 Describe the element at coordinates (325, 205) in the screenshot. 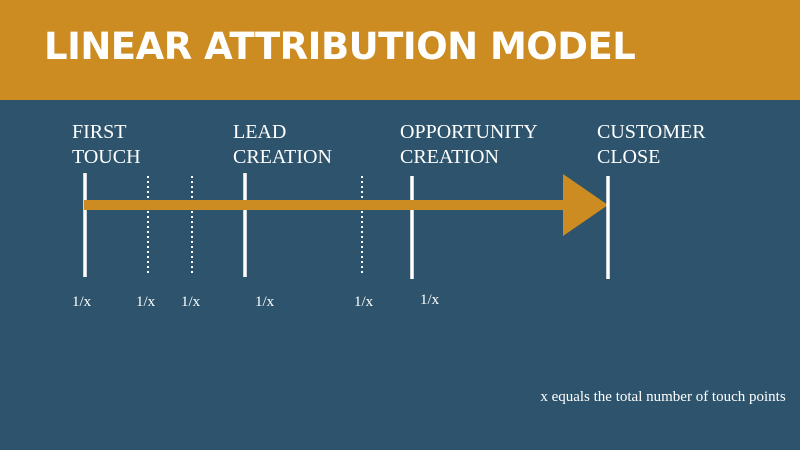

I see `timeline-arrow-shaft` at that location.